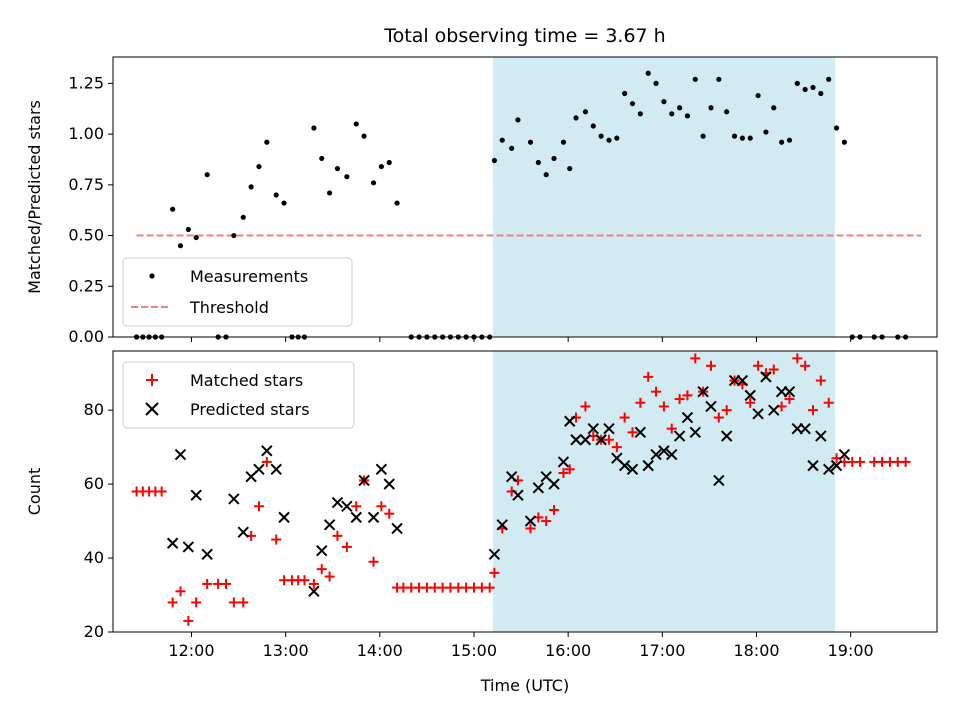 This screenshot has width=960, height=720. What do you see at coordinates (238, 395) in the screenshot?
I see `count-legend: Matched stars Predicted stars` at bounding box center [238, 395].